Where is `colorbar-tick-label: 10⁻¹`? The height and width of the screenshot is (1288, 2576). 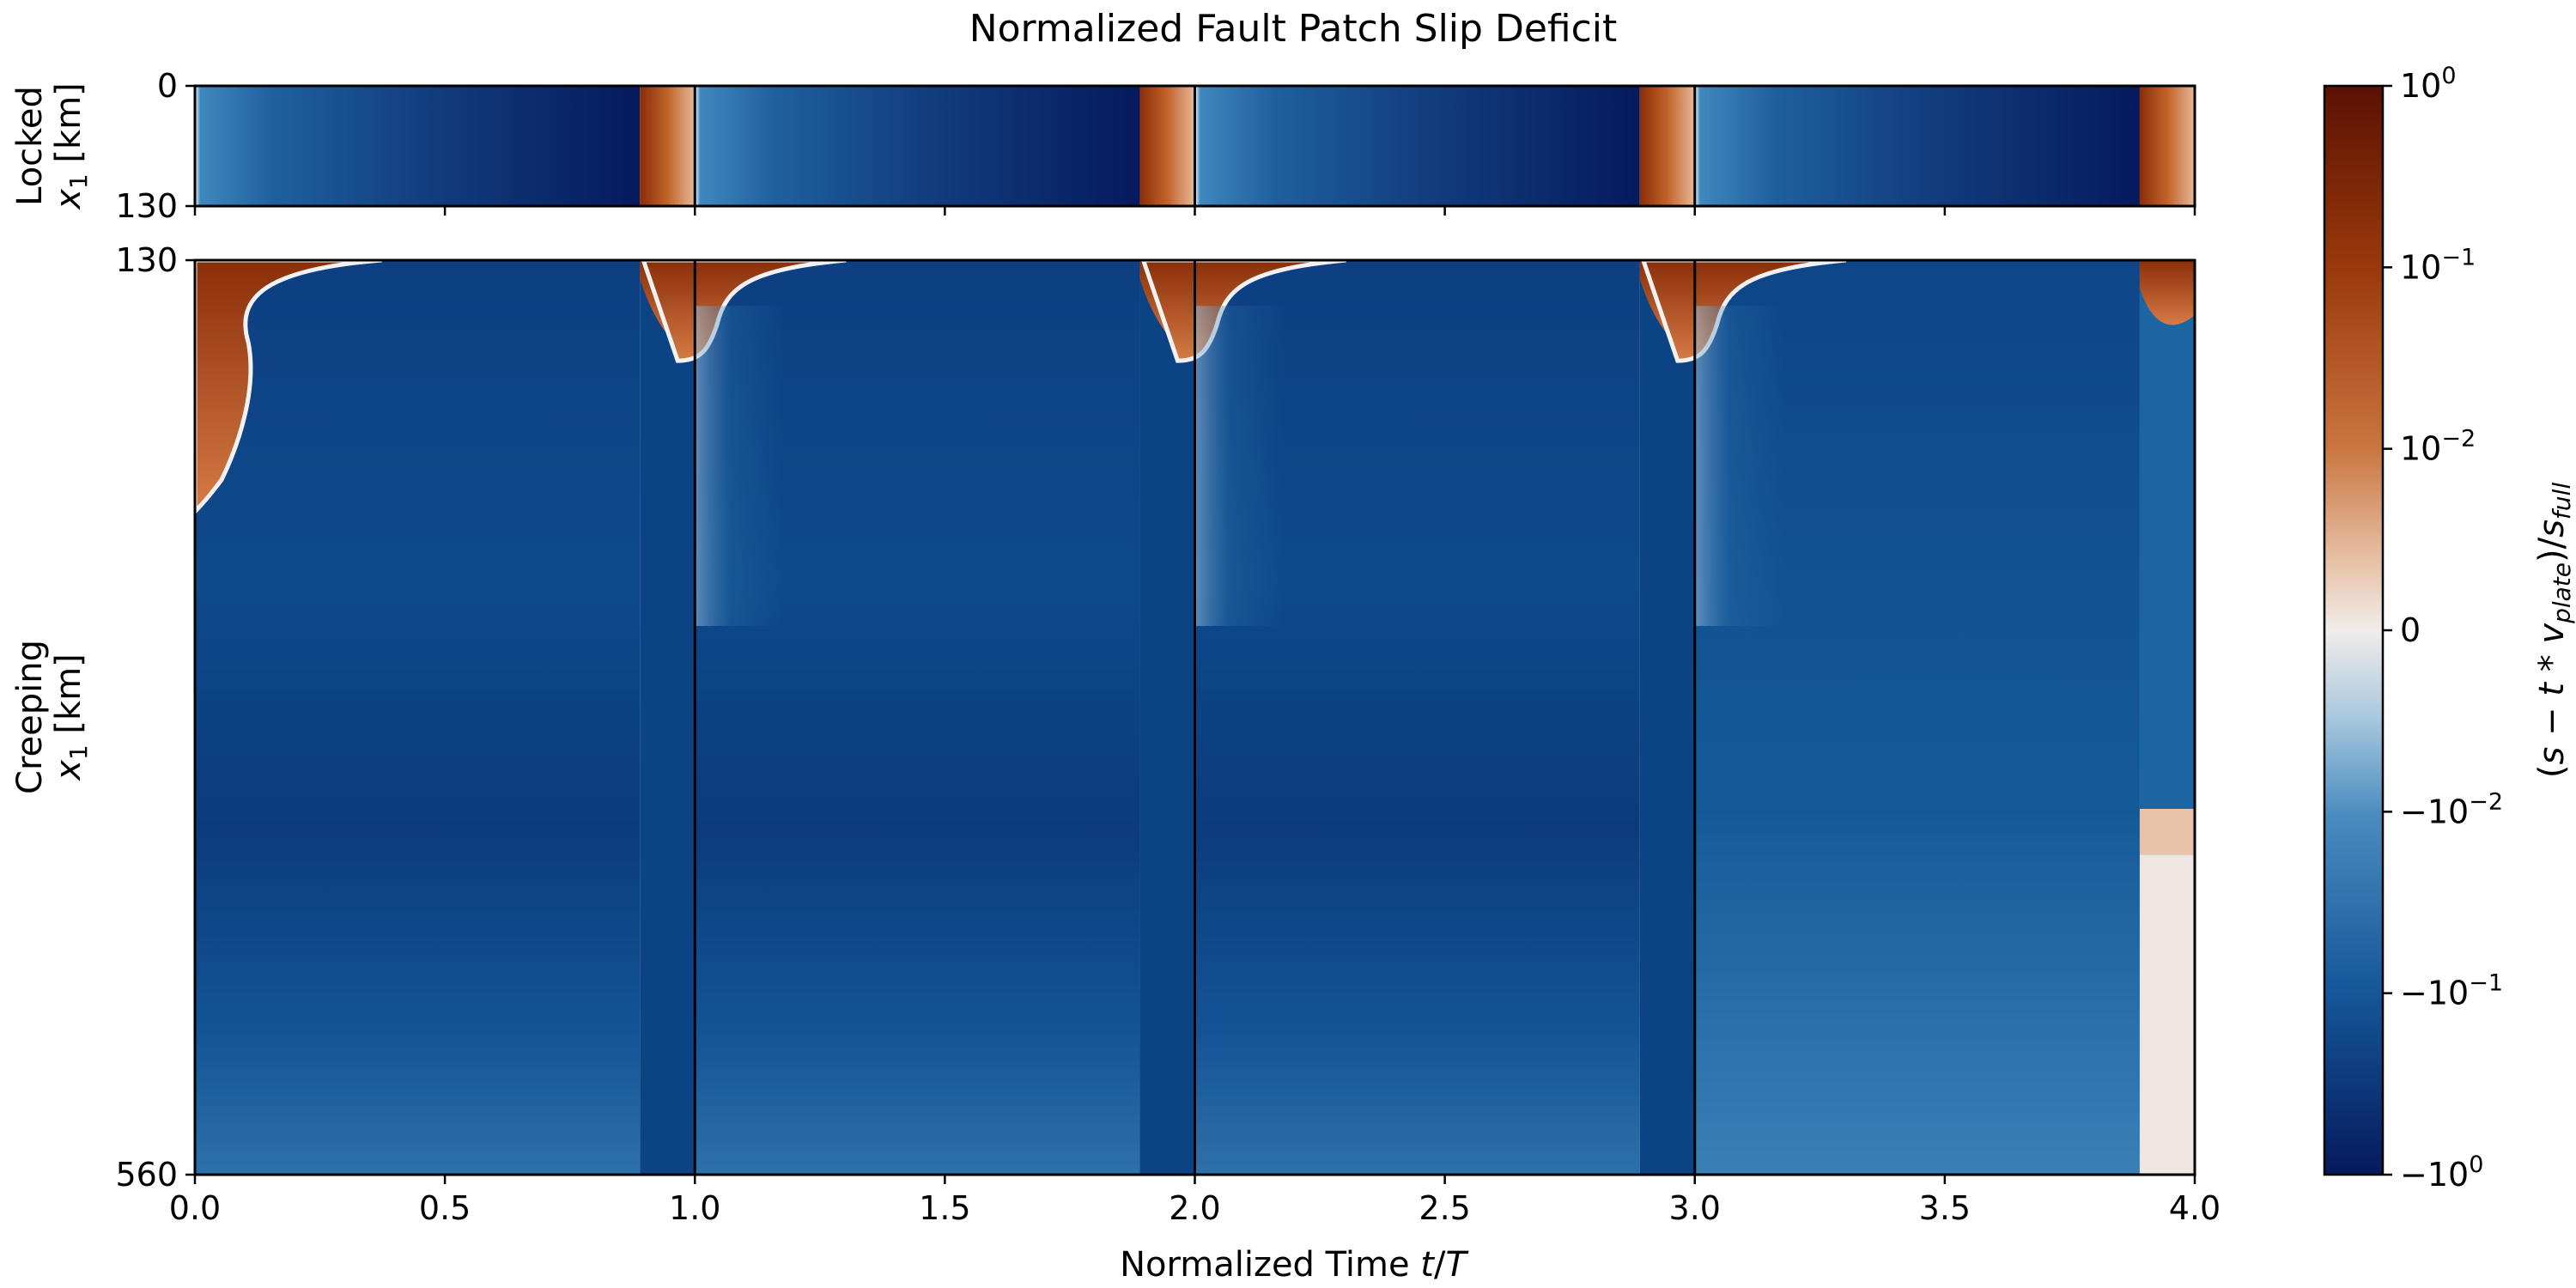 colorbar-tick-label: 10⁻¹ is located at coordinates (2438, 265).